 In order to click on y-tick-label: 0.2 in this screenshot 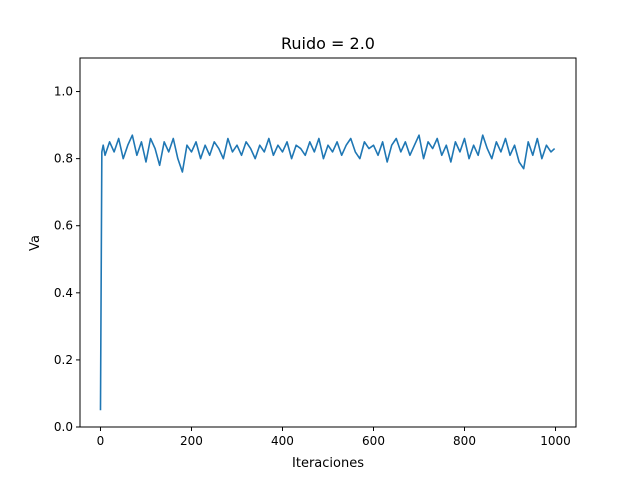, I will do `click(63, 360)`.